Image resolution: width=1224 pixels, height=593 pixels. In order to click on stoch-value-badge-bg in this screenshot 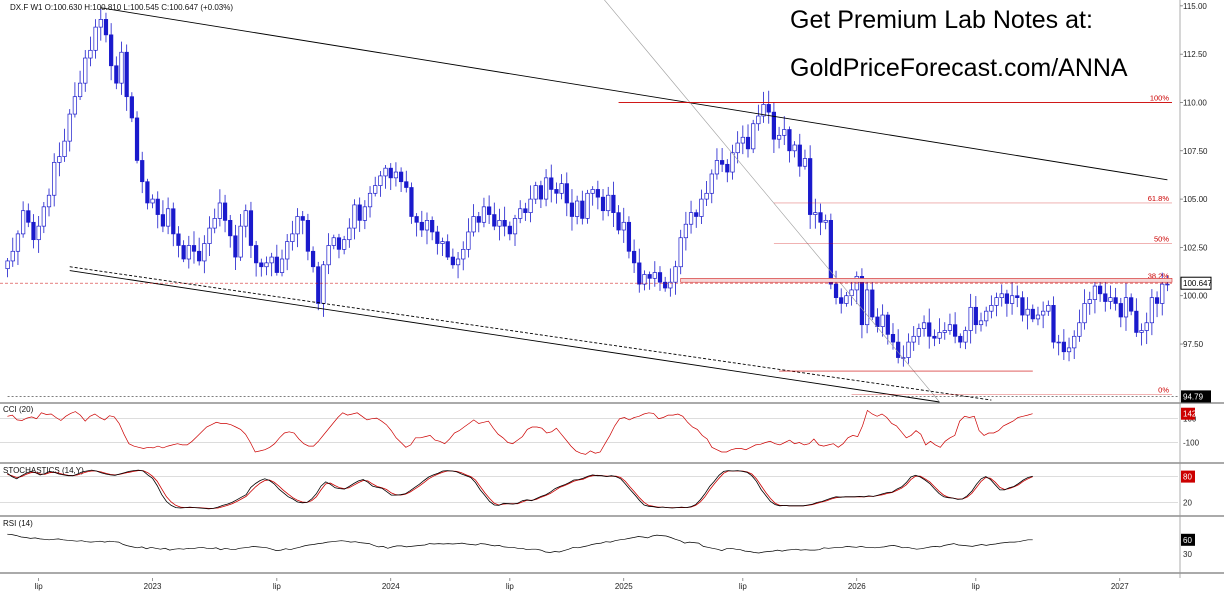, I will do `click(1188, 476)`.